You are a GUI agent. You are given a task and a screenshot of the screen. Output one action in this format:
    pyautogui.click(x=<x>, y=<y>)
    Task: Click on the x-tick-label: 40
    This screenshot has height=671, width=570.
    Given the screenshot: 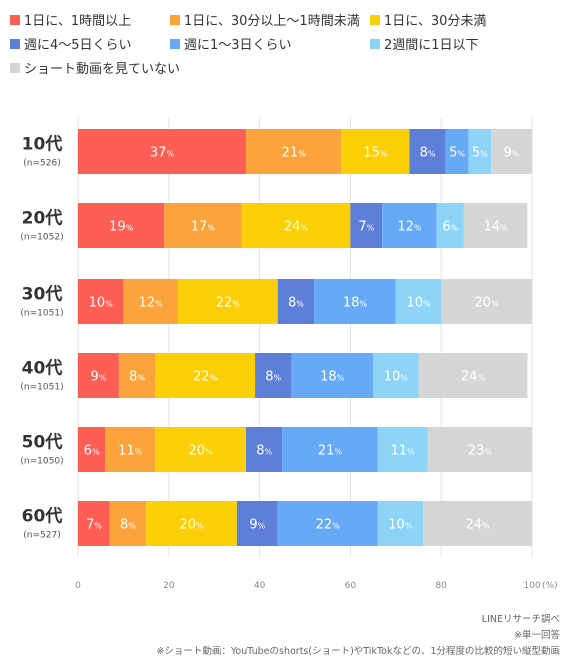 What is the action you would take?
    pyautogui.click(x=260, y=586)
    